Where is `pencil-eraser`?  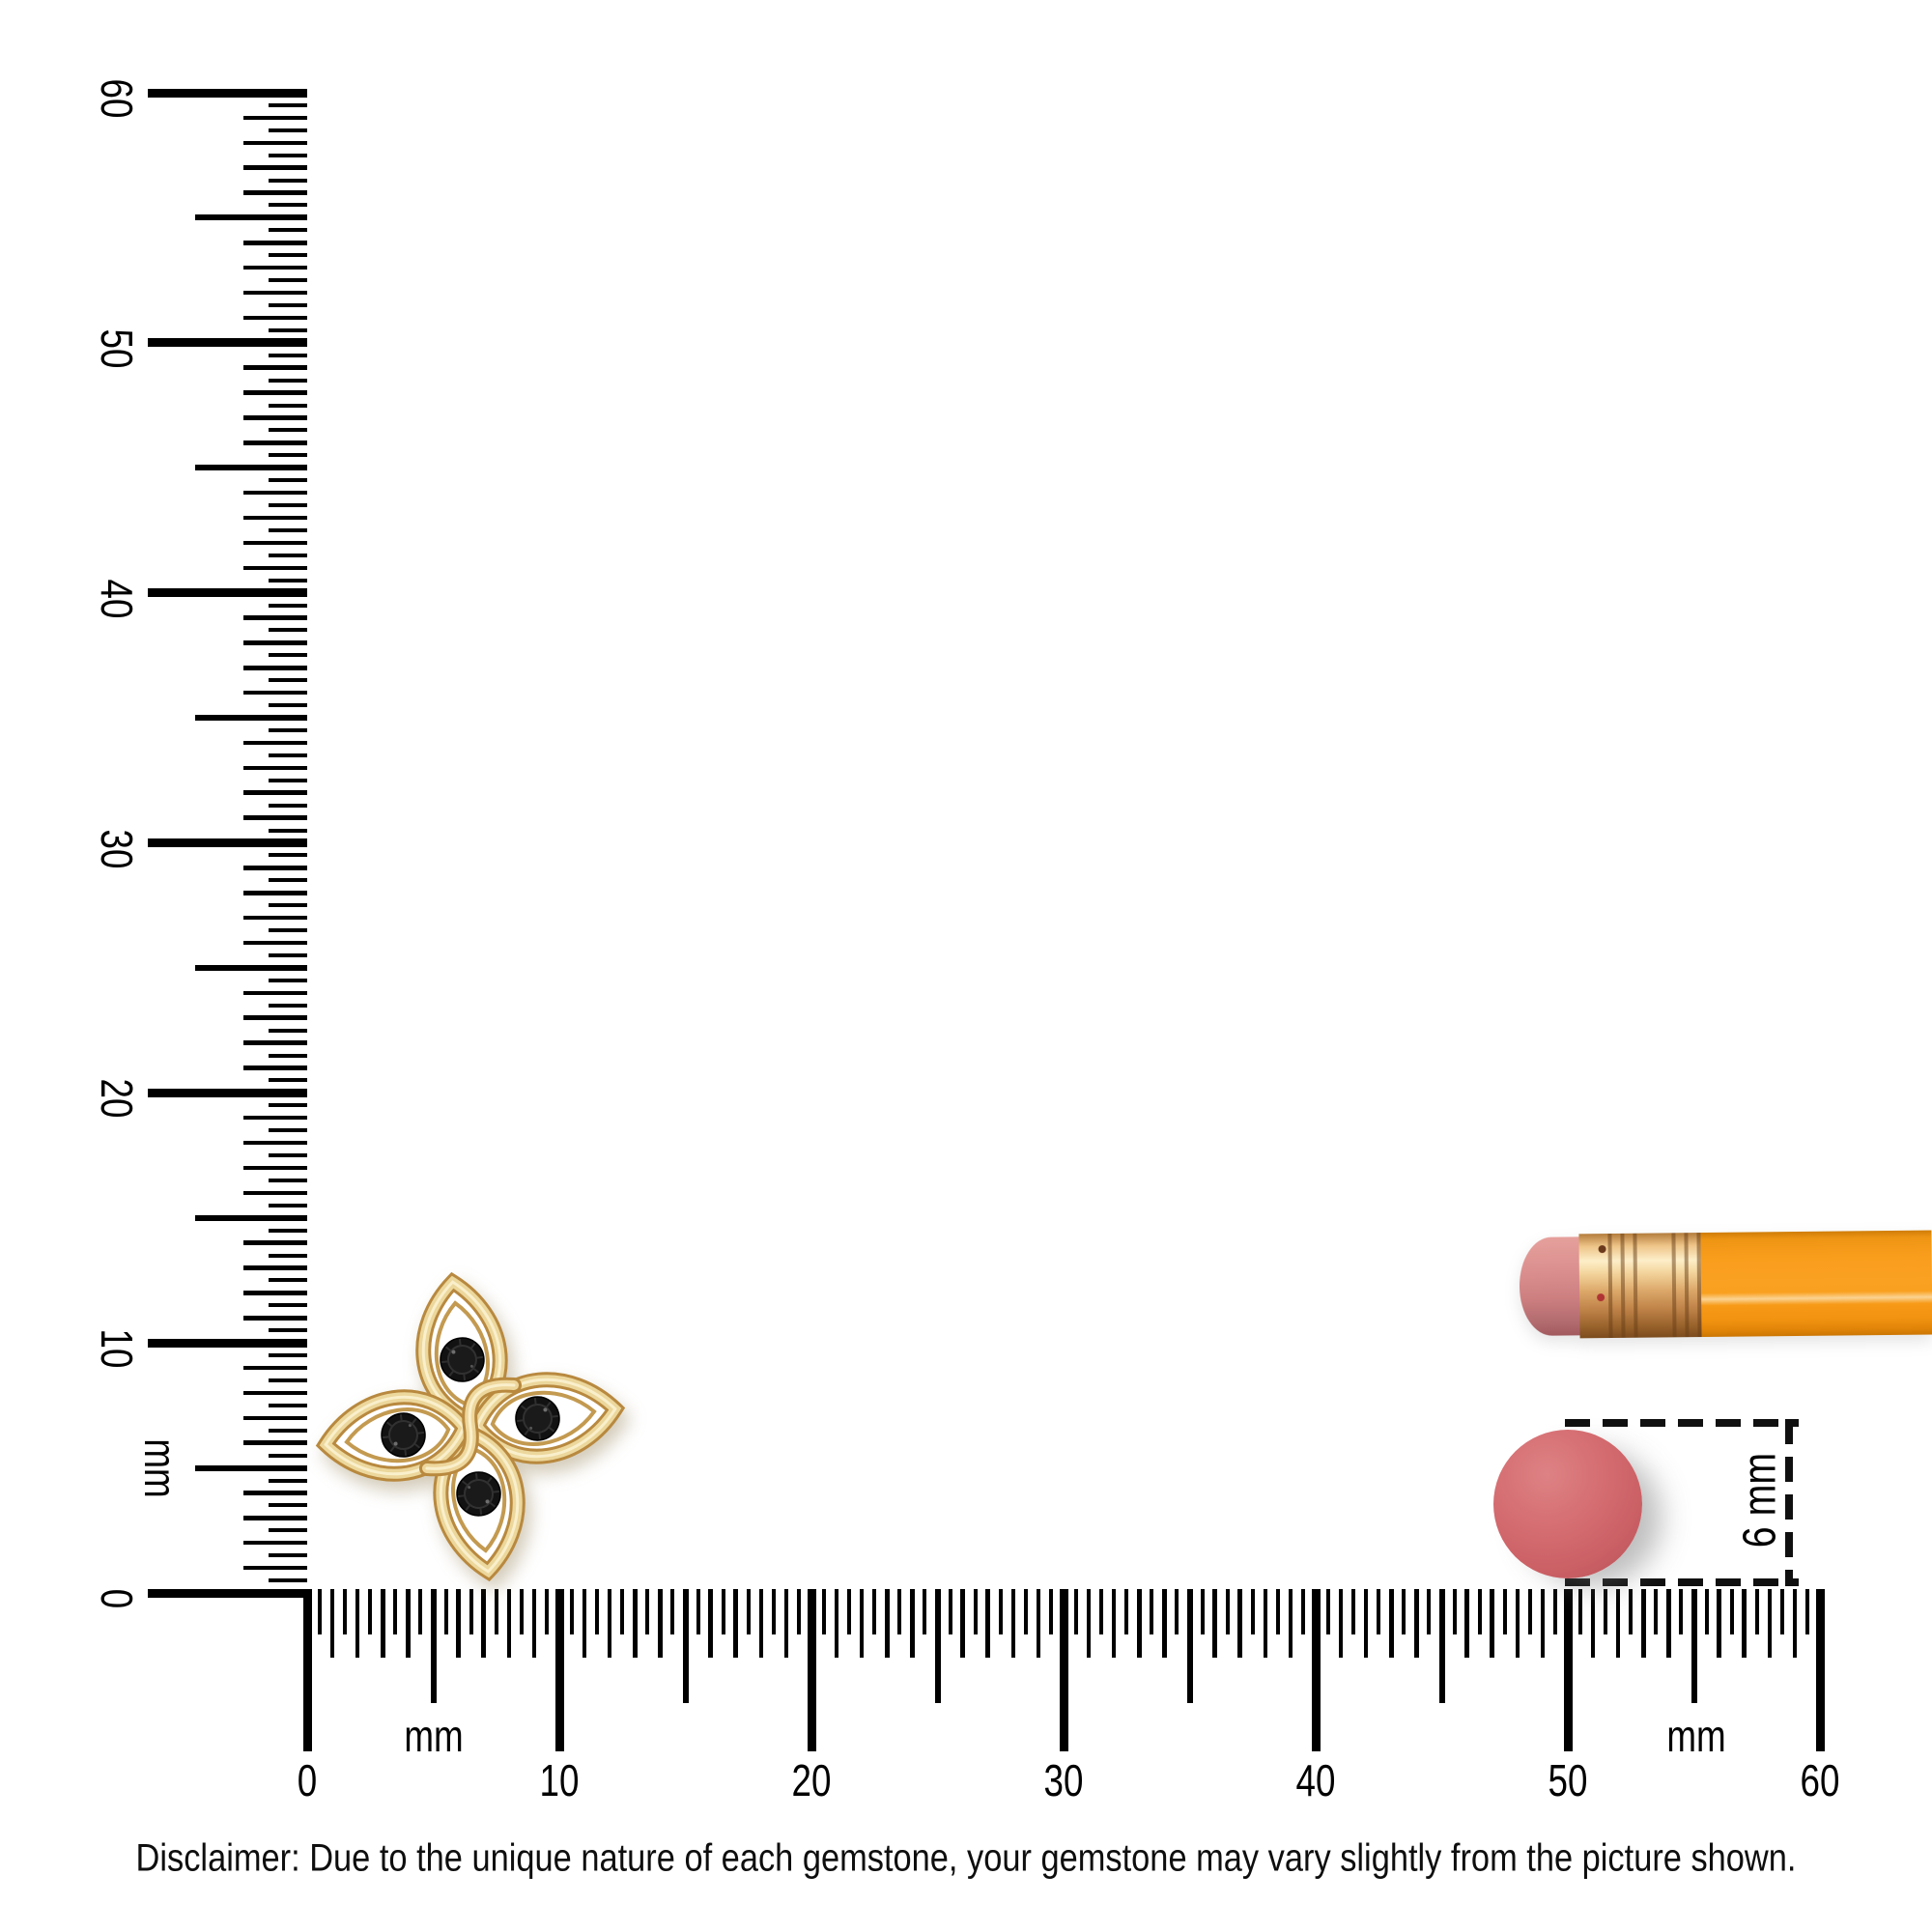
pencil-eraser is located at coordinates (1551, 1286).